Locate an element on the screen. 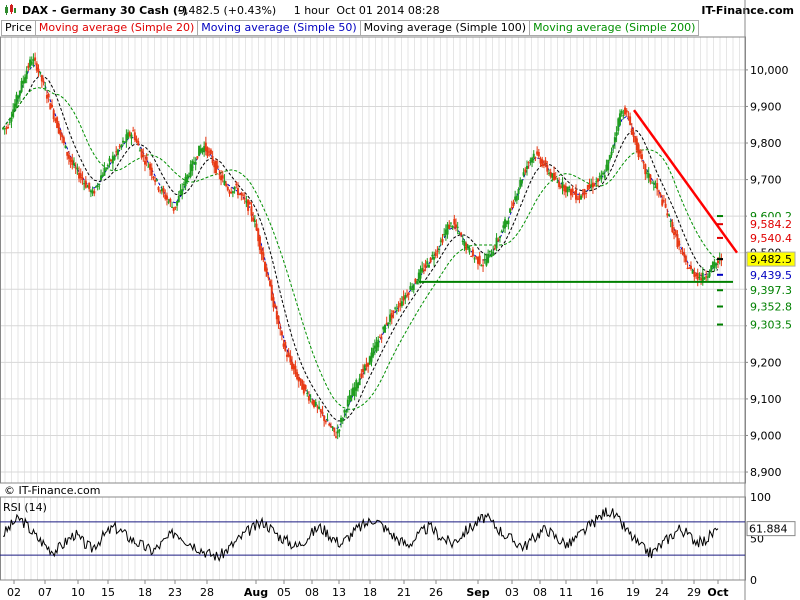  price-tag: 9,439.5 is located at coordinates (756, 274).